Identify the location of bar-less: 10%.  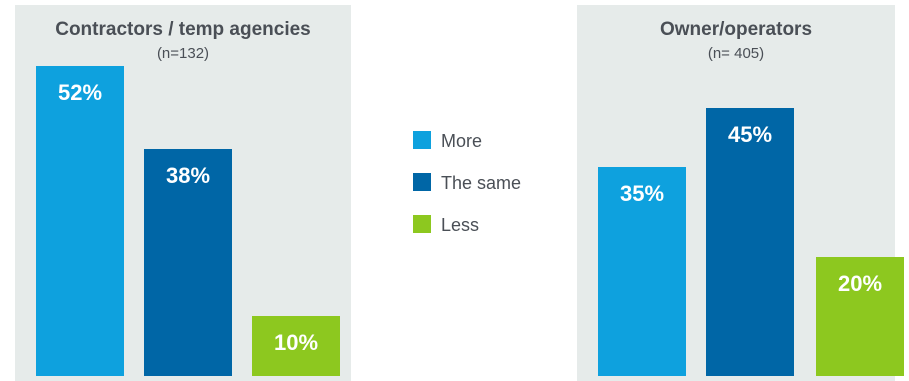
(296, 346).